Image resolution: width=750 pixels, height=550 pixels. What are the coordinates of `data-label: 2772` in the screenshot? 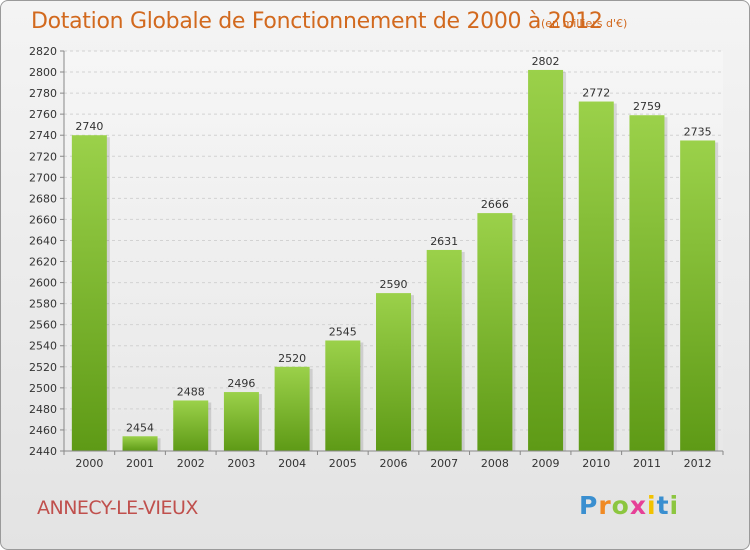 It's located at (596, 93).